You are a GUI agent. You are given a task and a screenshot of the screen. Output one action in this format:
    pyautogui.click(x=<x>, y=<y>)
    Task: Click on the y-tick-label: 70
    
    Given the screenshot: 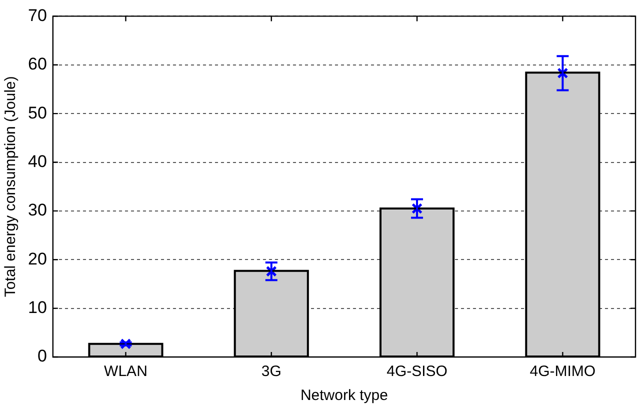 What is the action you would take?
    pyautogui.click(x=37, y=15)
    